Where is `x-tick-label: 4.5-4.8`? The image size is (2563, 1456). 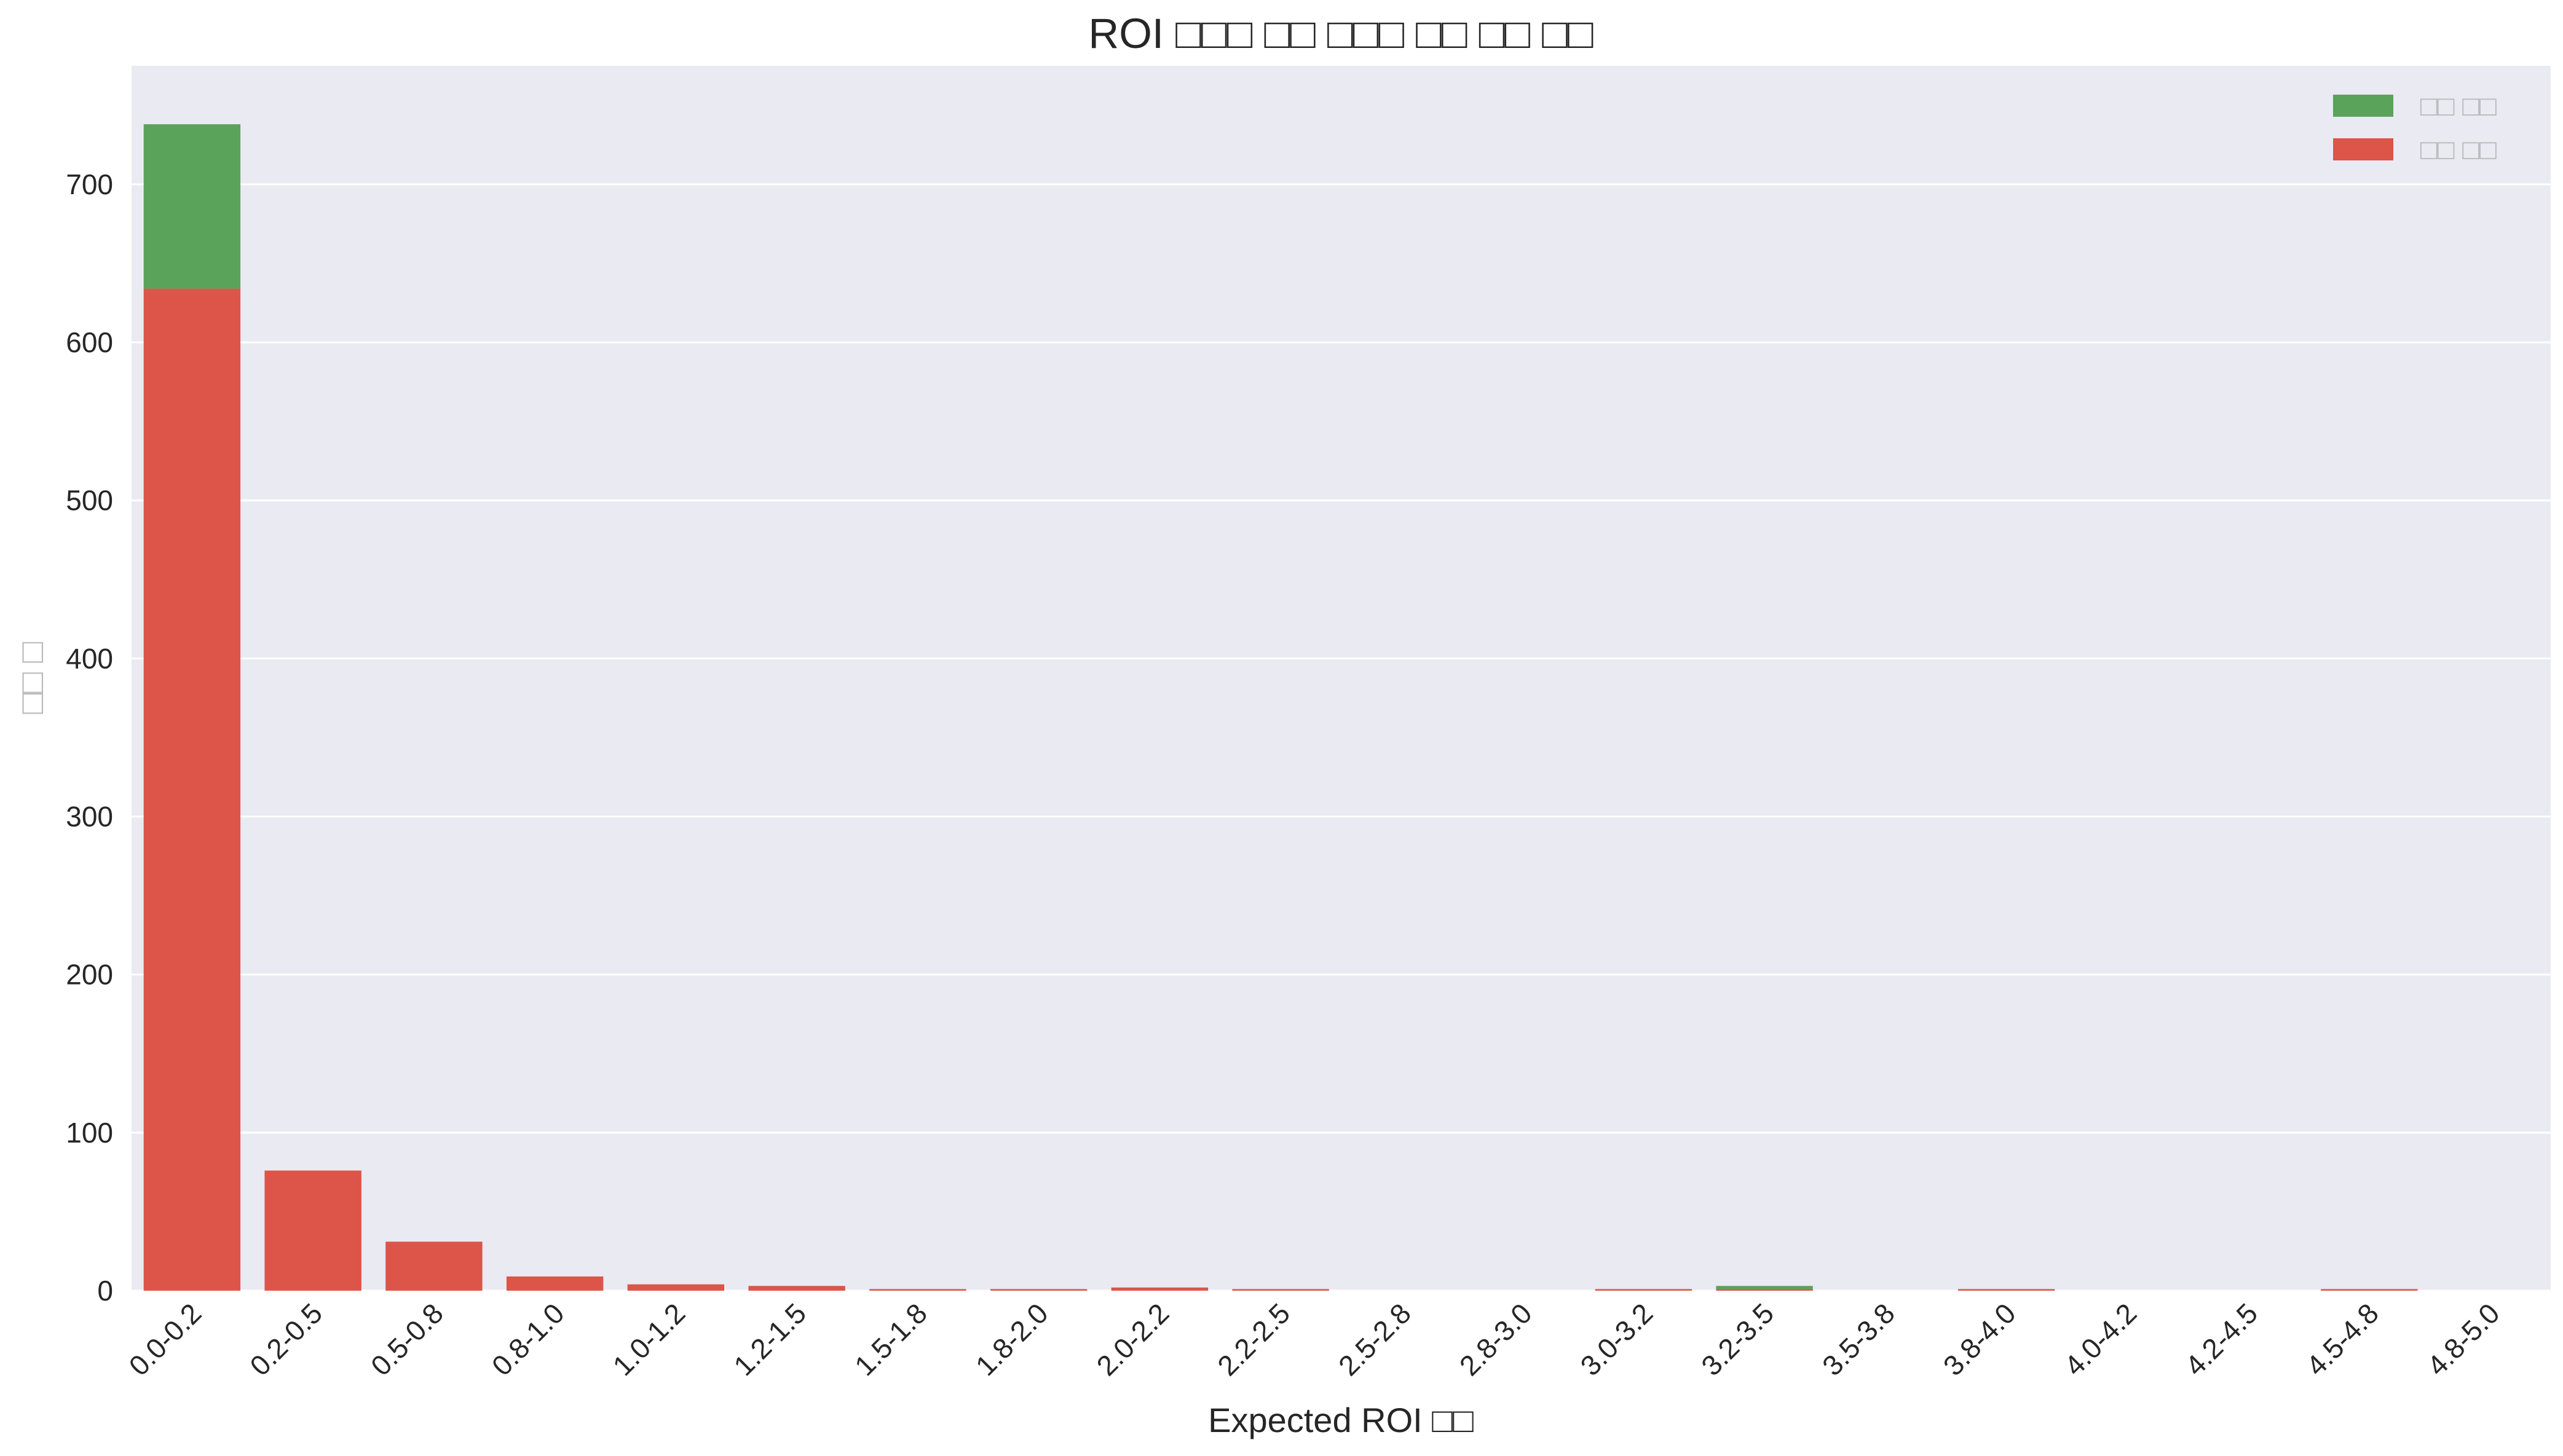 x-tick-label: 4.5-4.8 is located at coordinates (2342, 1339).